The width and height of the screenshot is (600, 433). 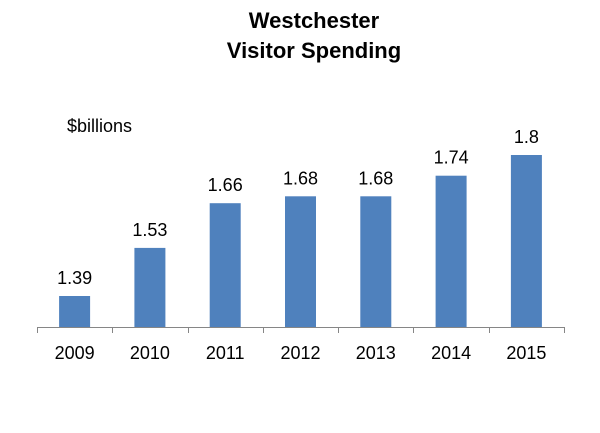 What do you see at coordinates (526, 137) in the screenshot?
I see `value-label-2015: 1.8` at bounding box center [526, 137].